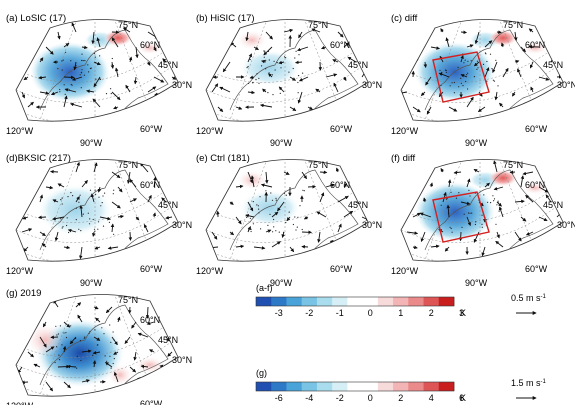 This screenshot has width=575, height=405. I want to click on reference-vector-label: 0.5 m s-1, so click(529, 298).